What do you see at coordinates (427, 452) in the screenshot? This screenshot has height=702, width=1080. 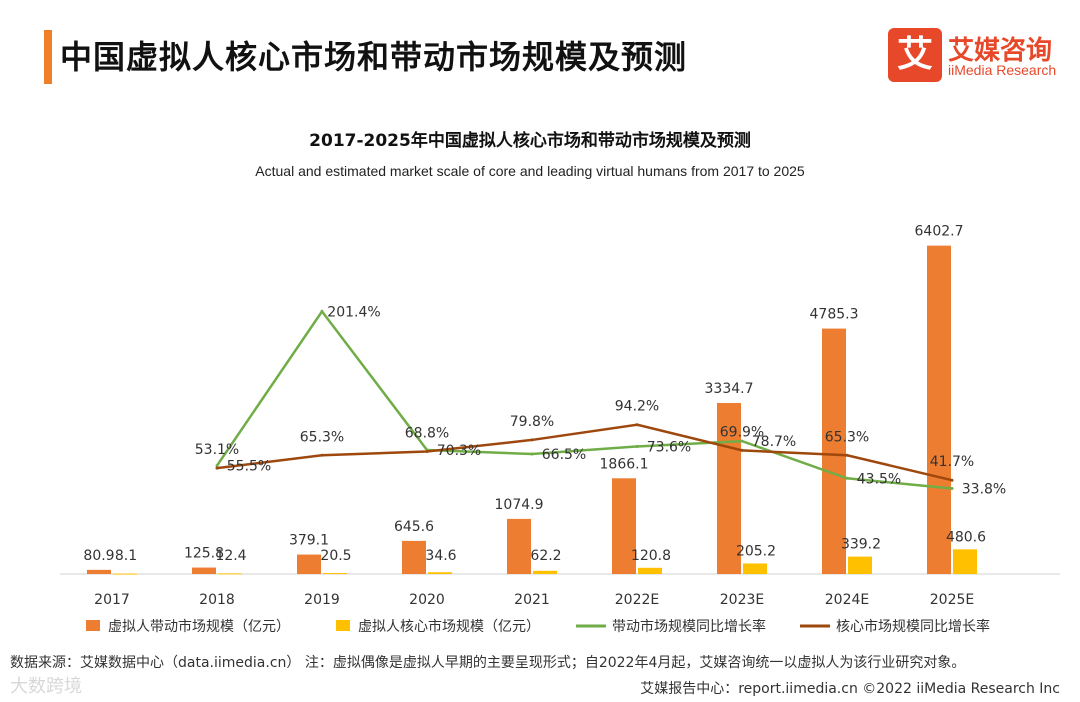 I see `point-3-2020` at bounding box center [427, 452].